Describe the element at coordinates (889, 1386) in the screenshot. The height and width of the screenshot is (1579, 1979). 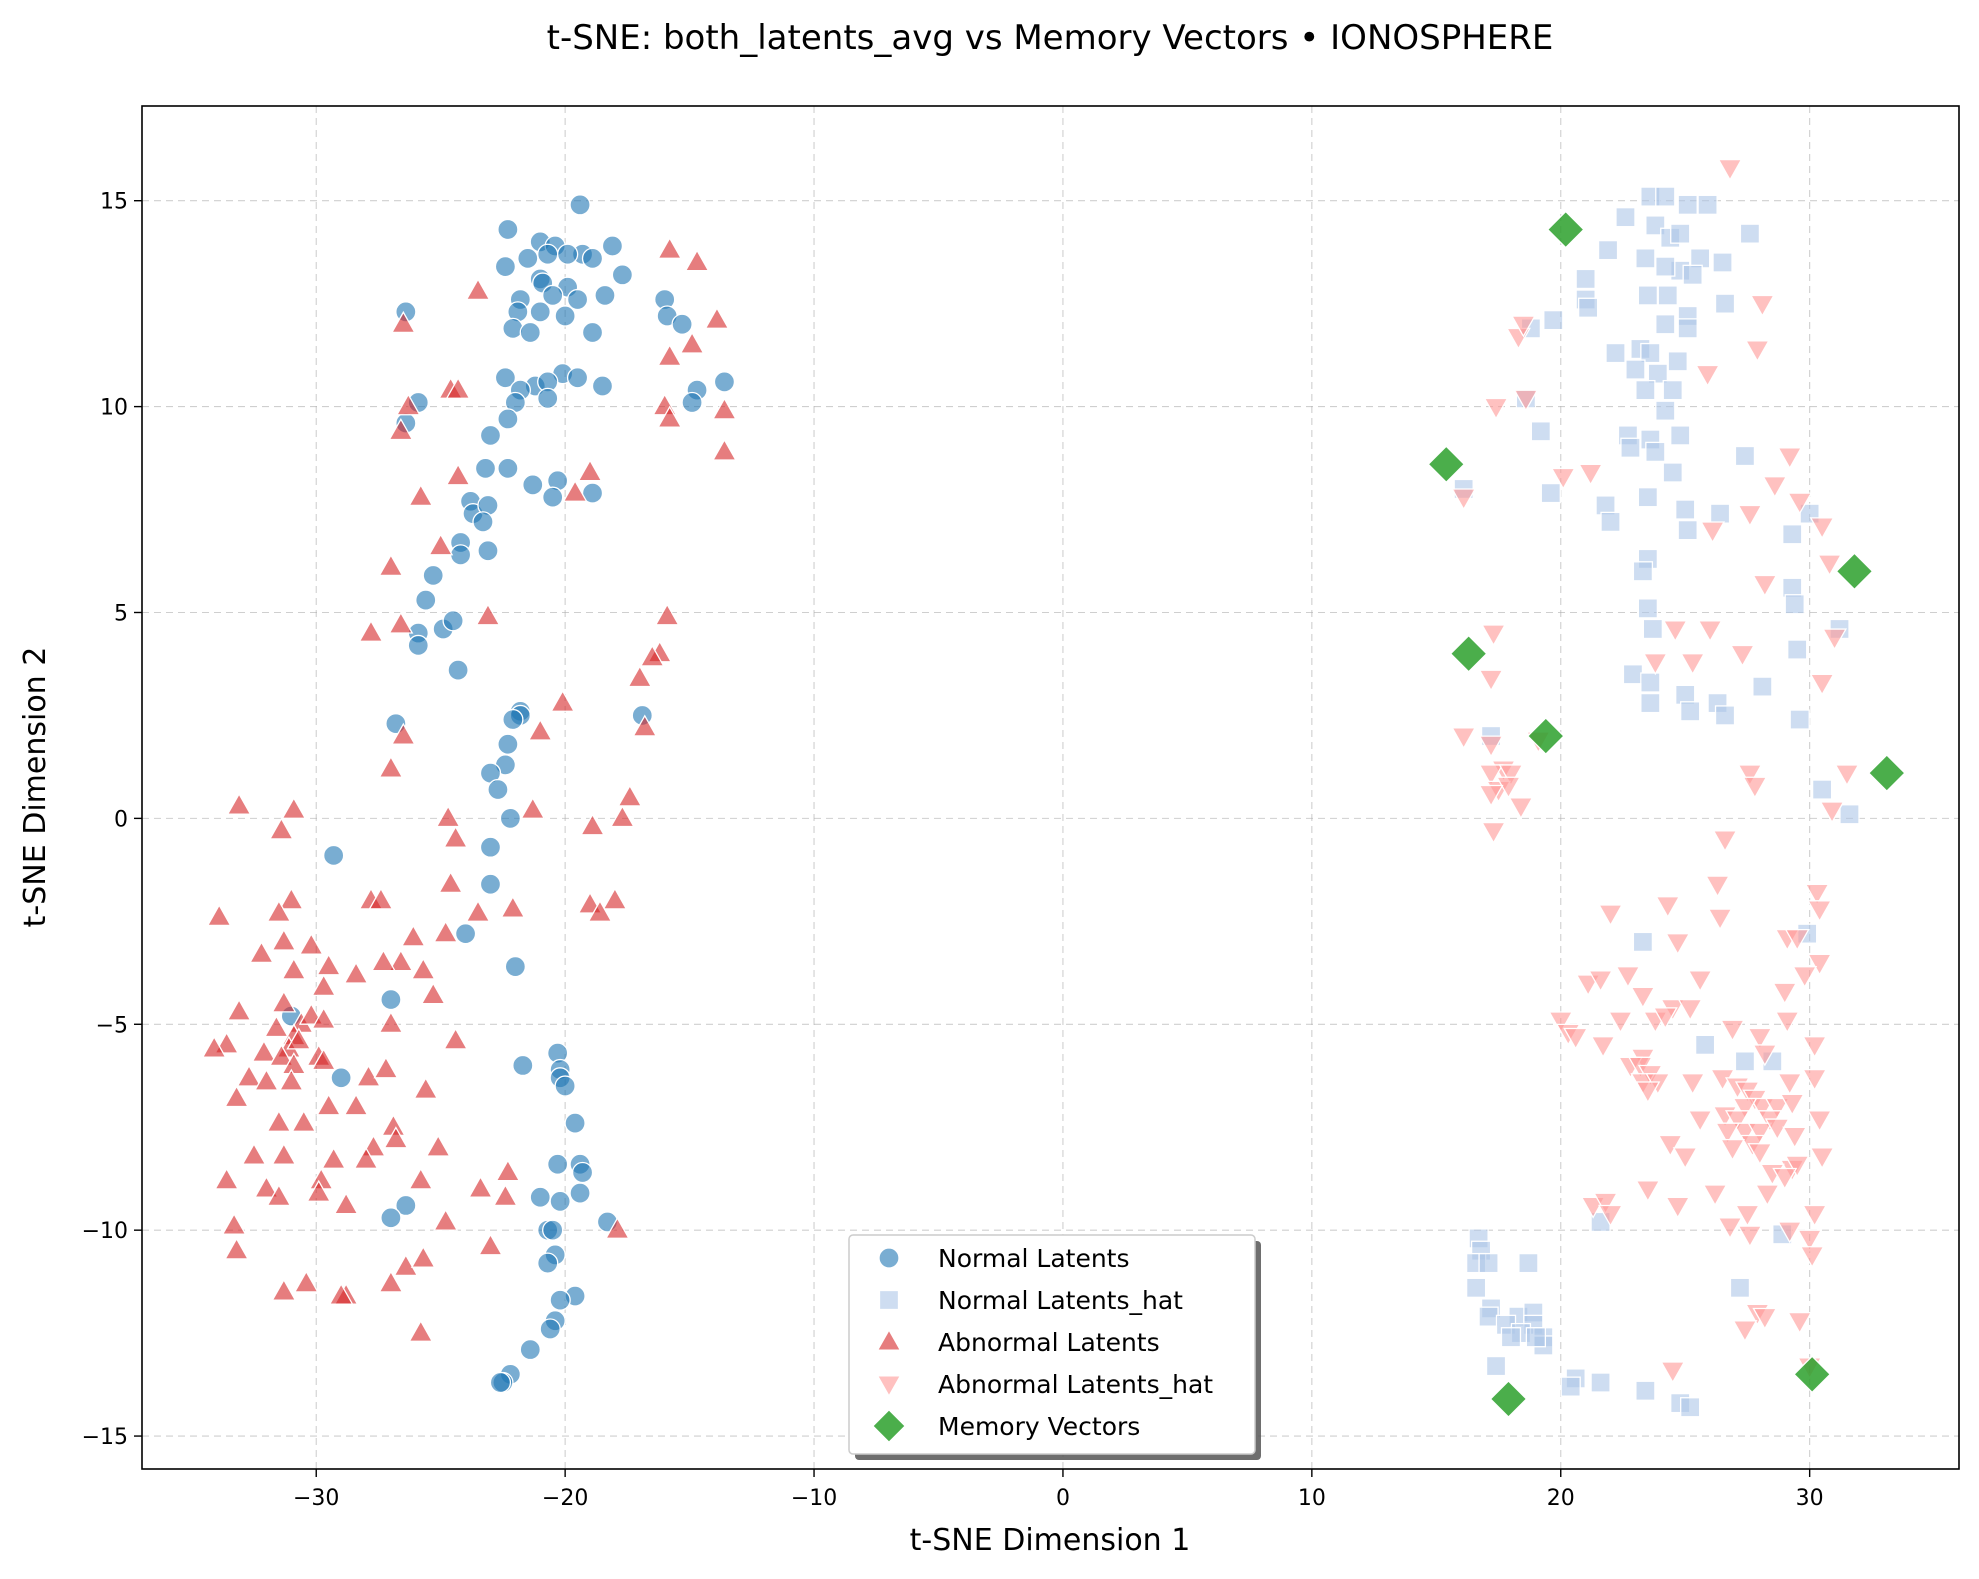
I see `legend-marker` at that location.